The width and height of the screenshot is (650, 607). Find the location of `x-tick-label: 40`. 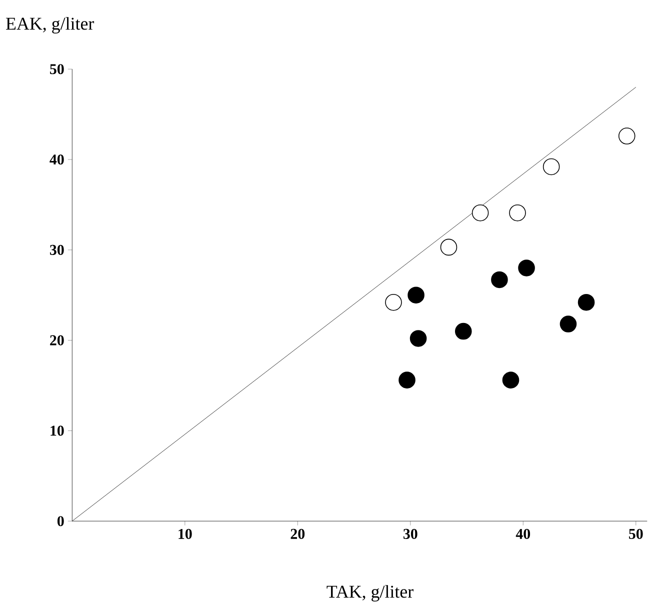

x-tick-label: 40 is located at coordinates (523, 533).